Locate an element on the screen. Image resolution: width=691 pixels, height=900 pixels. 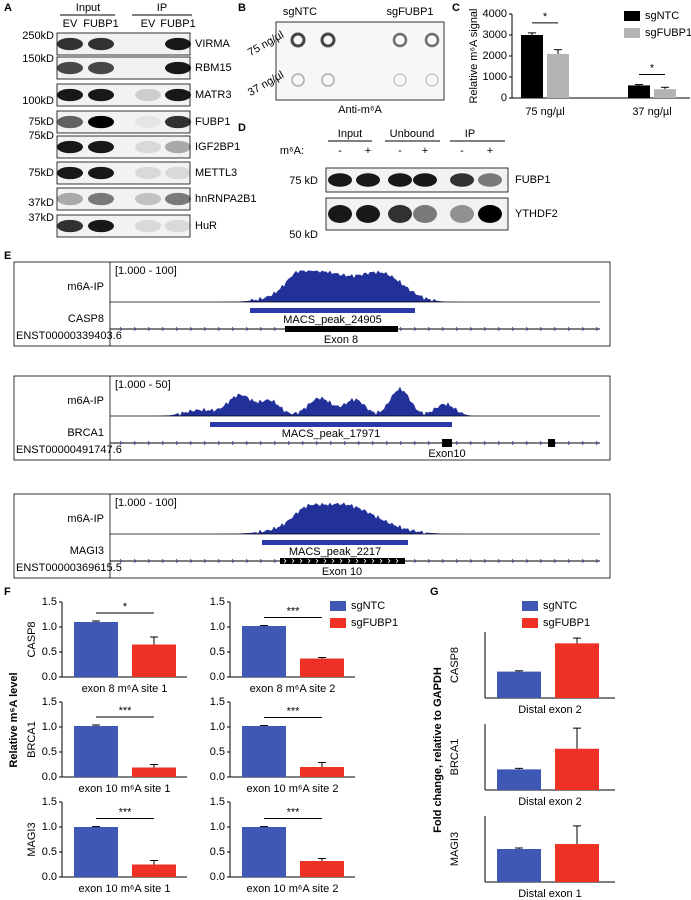
protein-label: VIRMA is located at coordinates (213, 44).